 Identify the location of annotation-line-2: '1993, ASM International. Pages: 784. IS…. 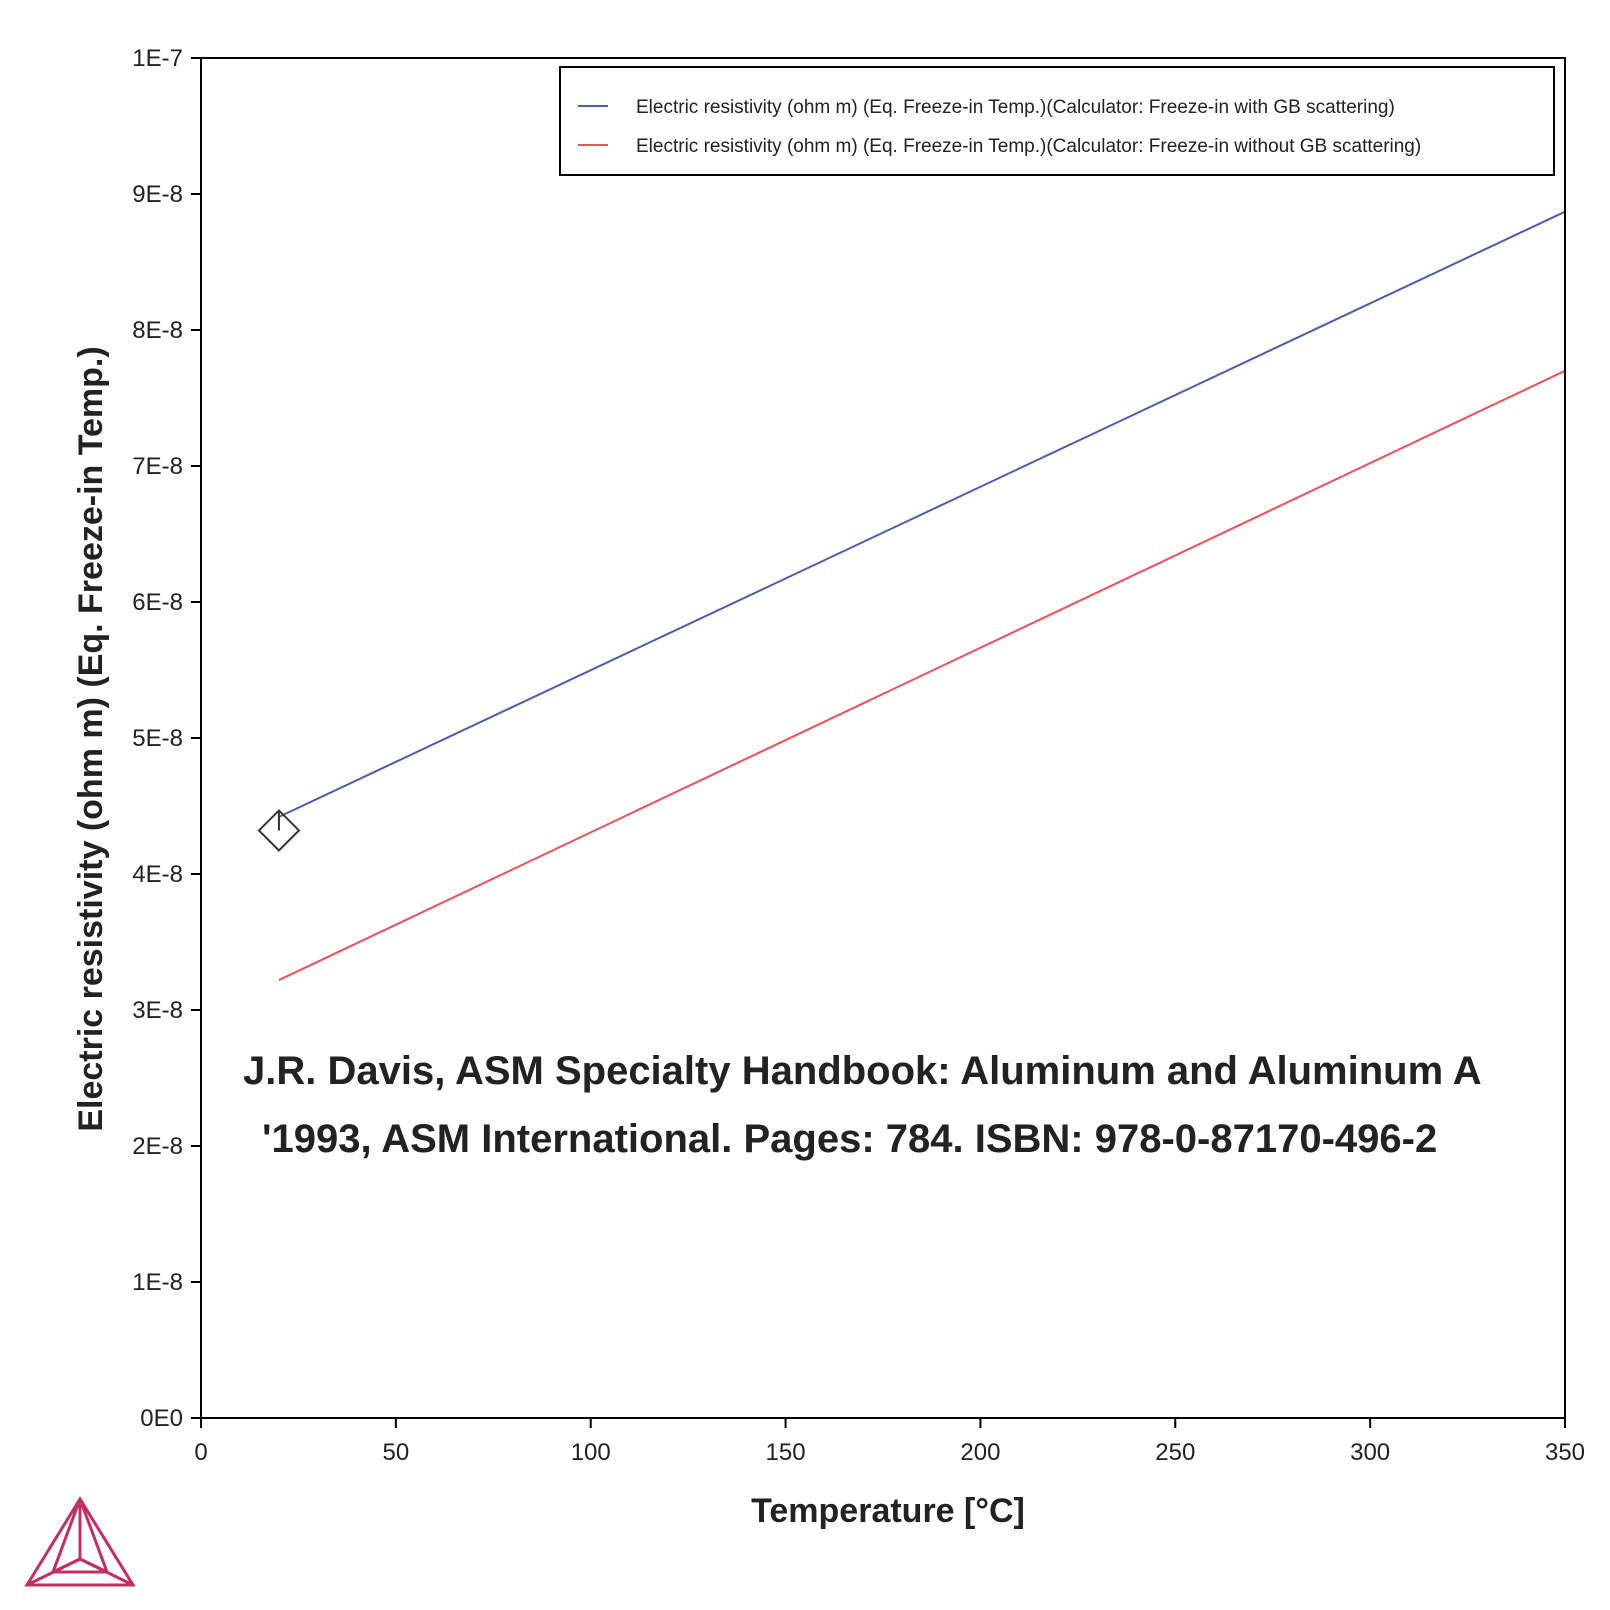
(849, 1139).